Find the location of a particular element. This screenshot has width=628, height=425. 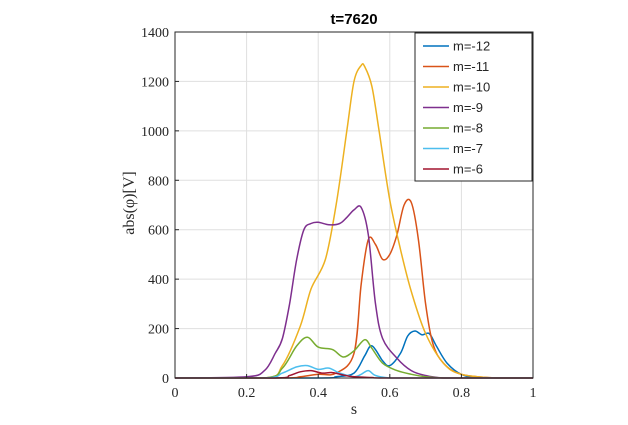

y-tick-label: 800 is located at coordinates (158, 181).